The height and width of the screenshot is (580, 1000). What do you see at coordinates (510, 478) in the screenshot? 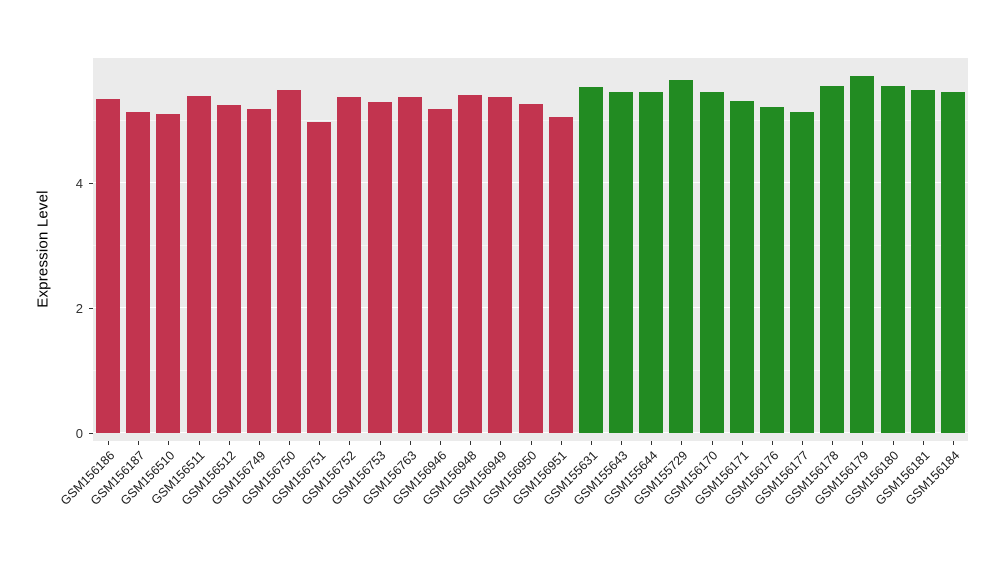
I see `x-tick-label: GSM156950` at bounding box center [510, 478].